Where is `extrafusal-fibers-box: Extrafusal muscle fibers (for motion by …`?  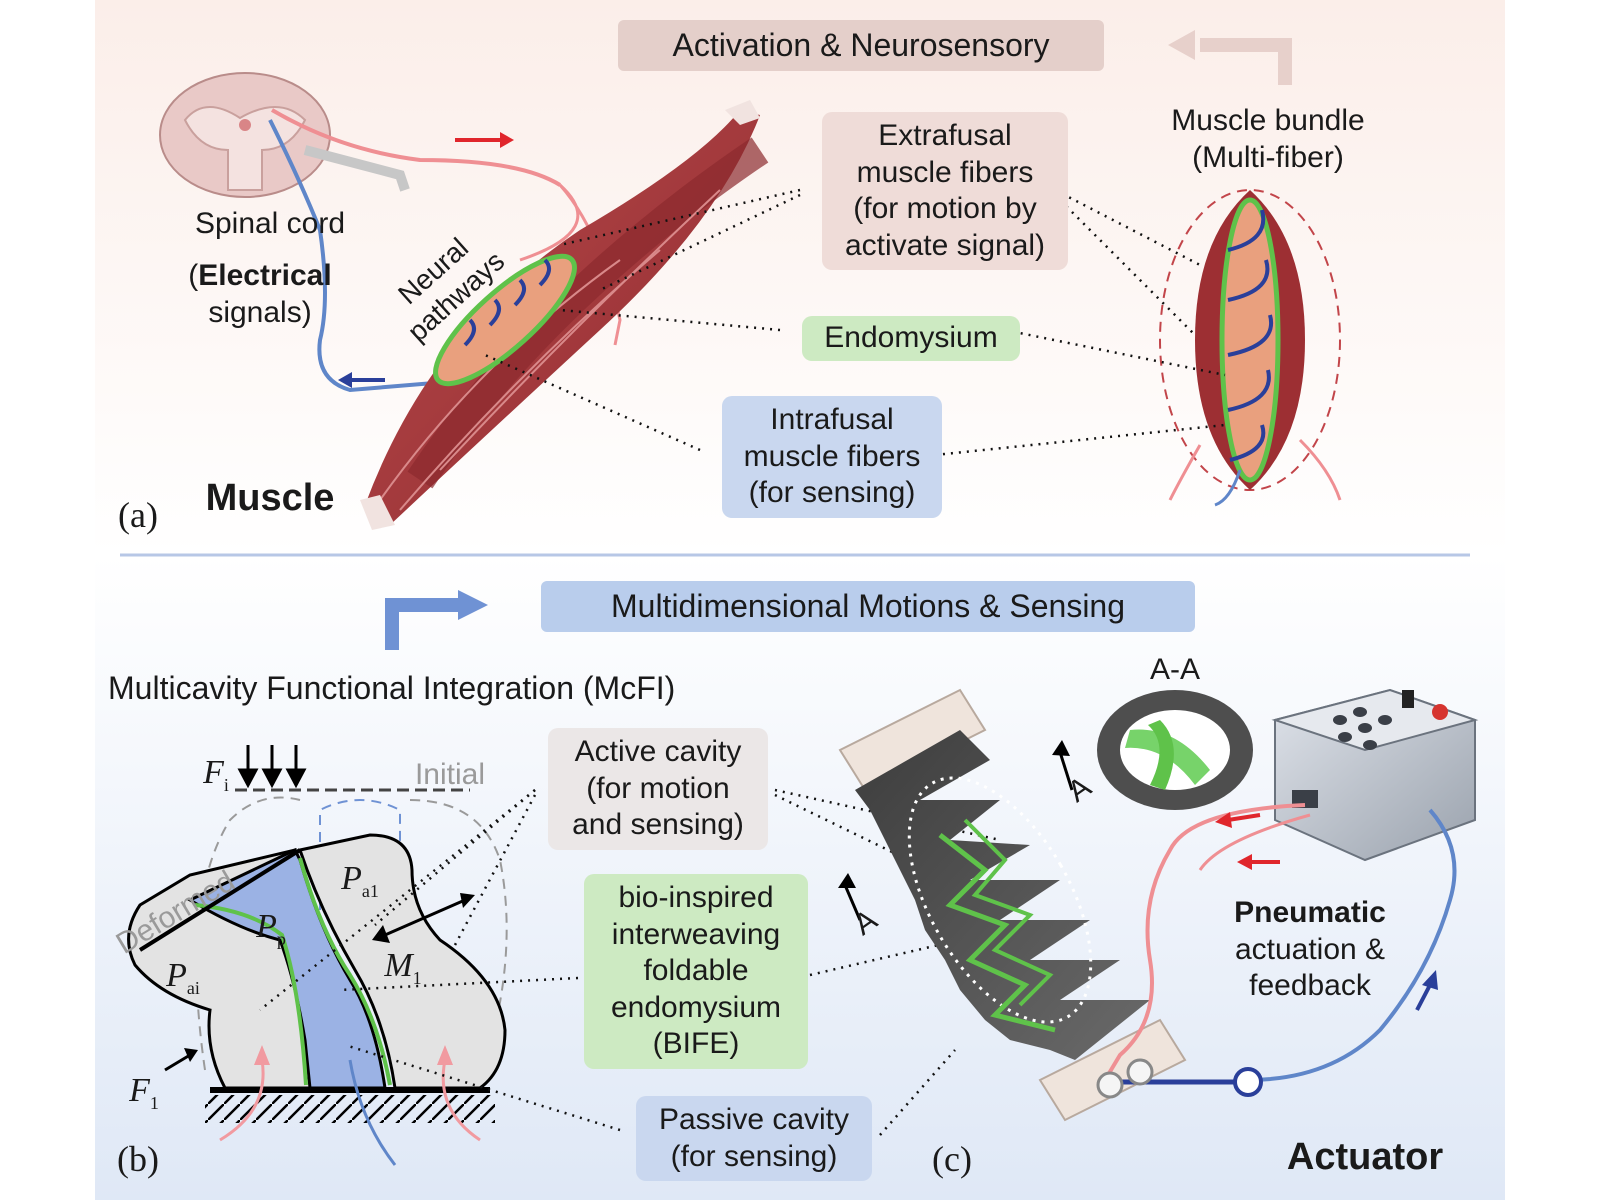
extrafusal-fibers-box: Extrafusal muscle fibers (for motion by … is located at coordinates (945, 191).